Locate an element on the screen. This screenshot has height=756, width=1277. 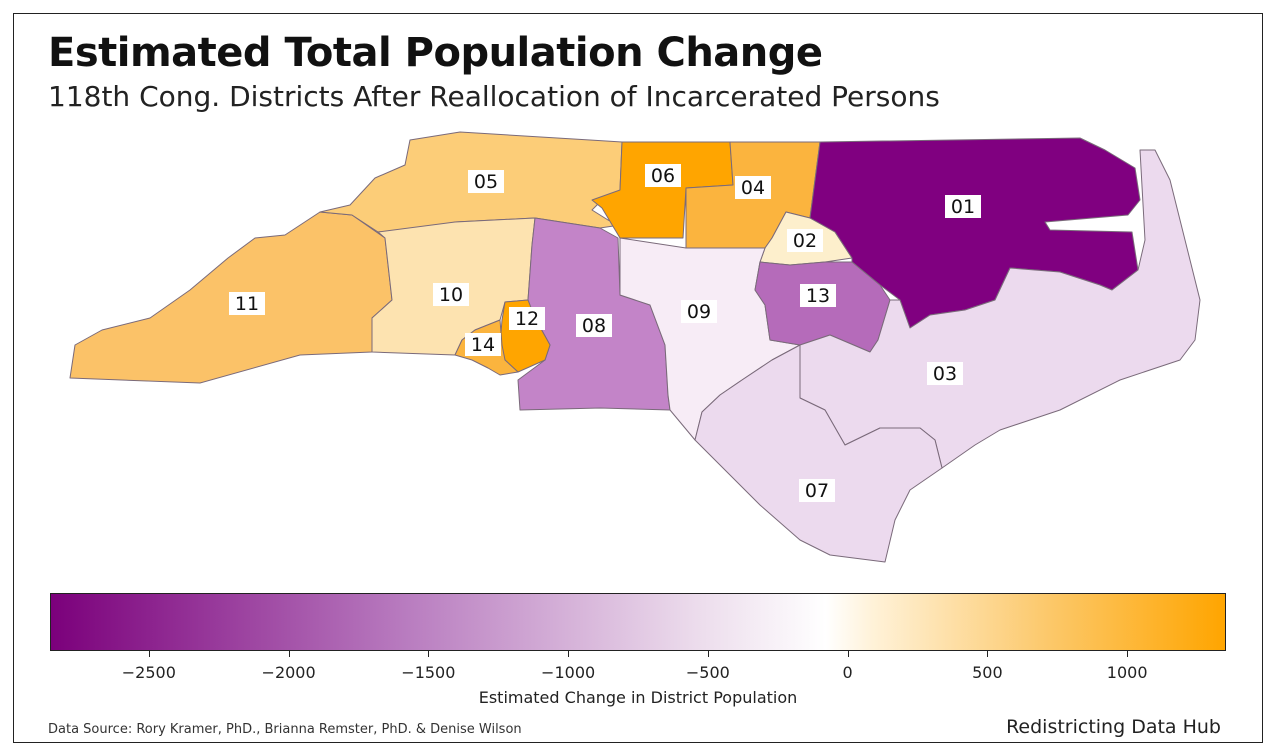
svg-text: 07 is located at coordinates (817, 491).